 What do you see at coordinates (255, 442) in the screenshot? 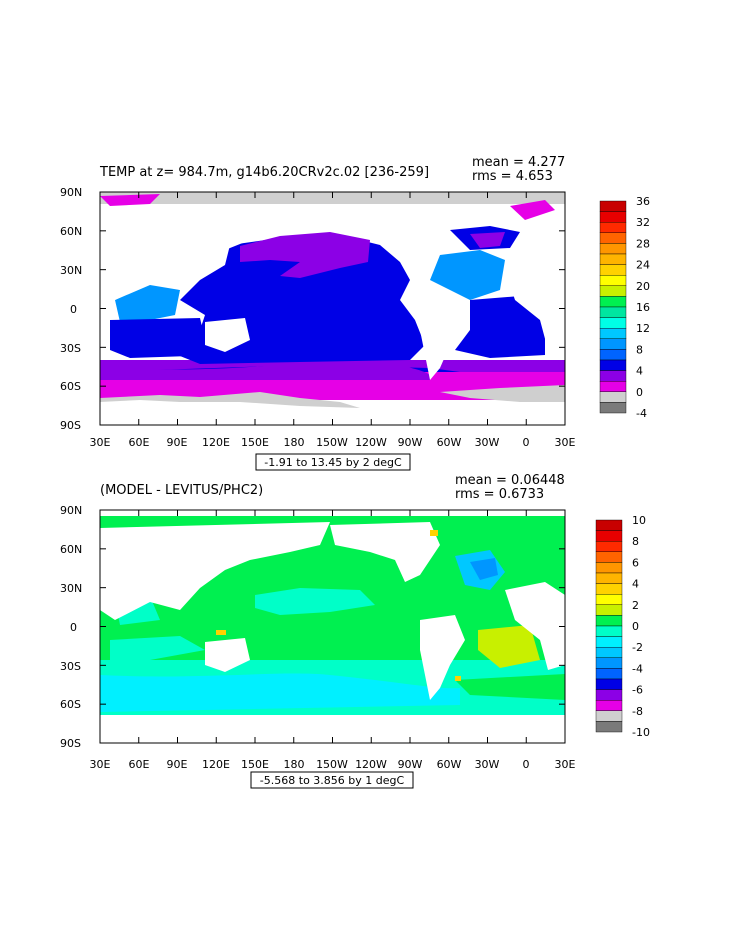
I see `lon-tick-label: 150E` at bounding box center [255, 442].